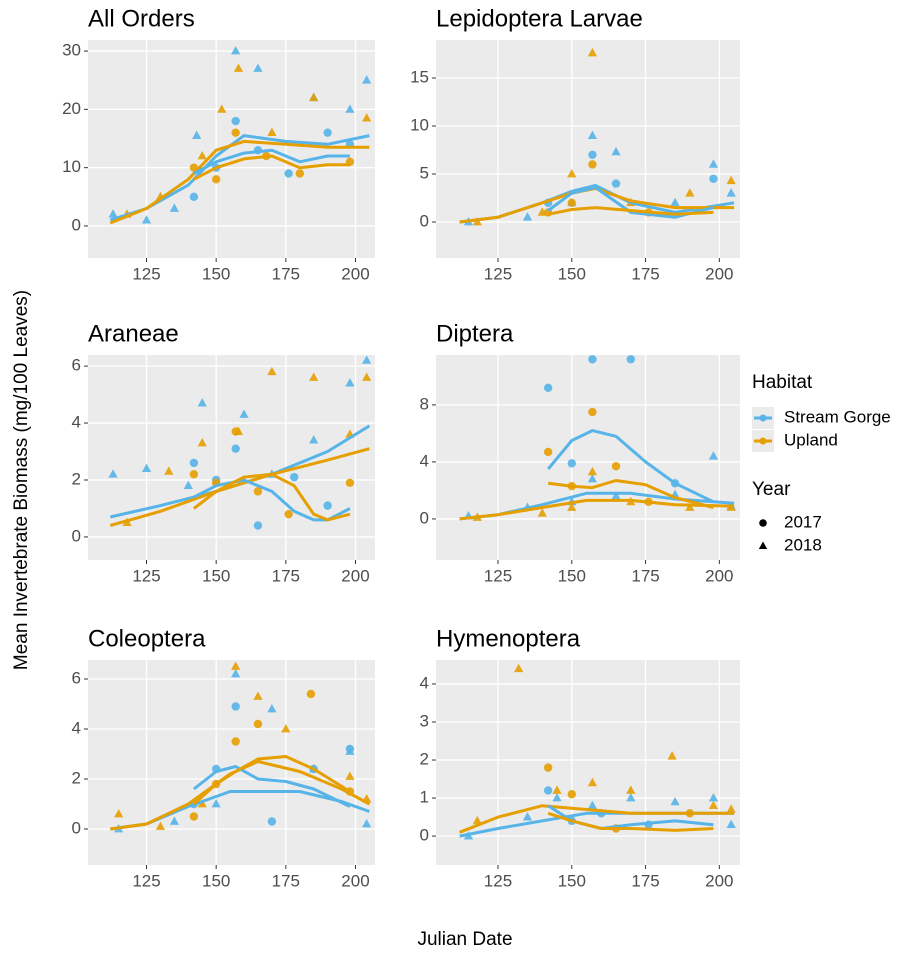  I want to click on legend-title: Habitat, so click(782, 382).